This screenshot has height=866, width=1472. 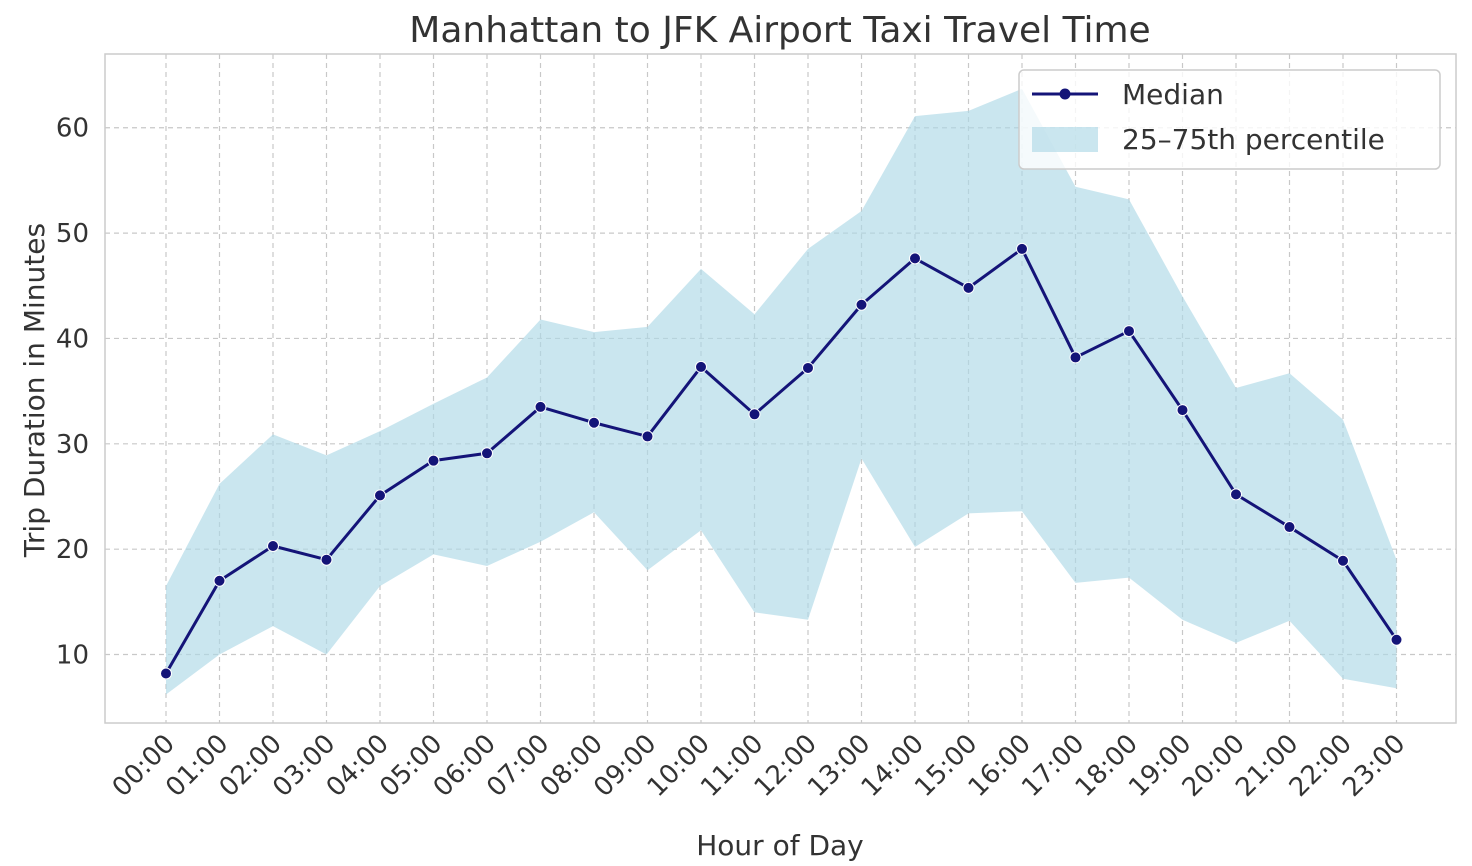 What do you see at coordinates (72, 339) in the screenshot?
I see `y-tick-label: 40` at bounding box center [72, 339].